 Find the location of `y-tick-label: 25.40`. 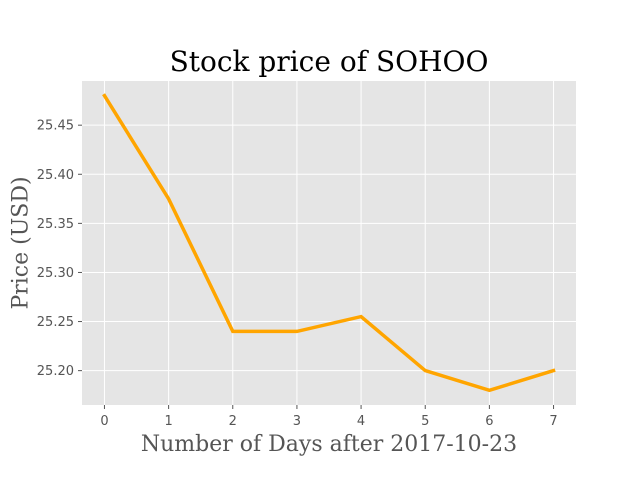

y-tick-label: 25.40 is located at coordinates (55, 175).